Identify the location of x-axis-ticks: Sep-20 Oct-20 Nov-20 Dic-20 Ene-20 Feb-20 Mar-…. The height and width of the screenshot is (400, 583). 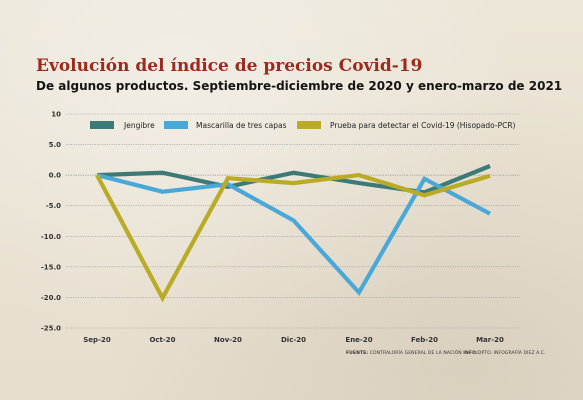
(293, 340).